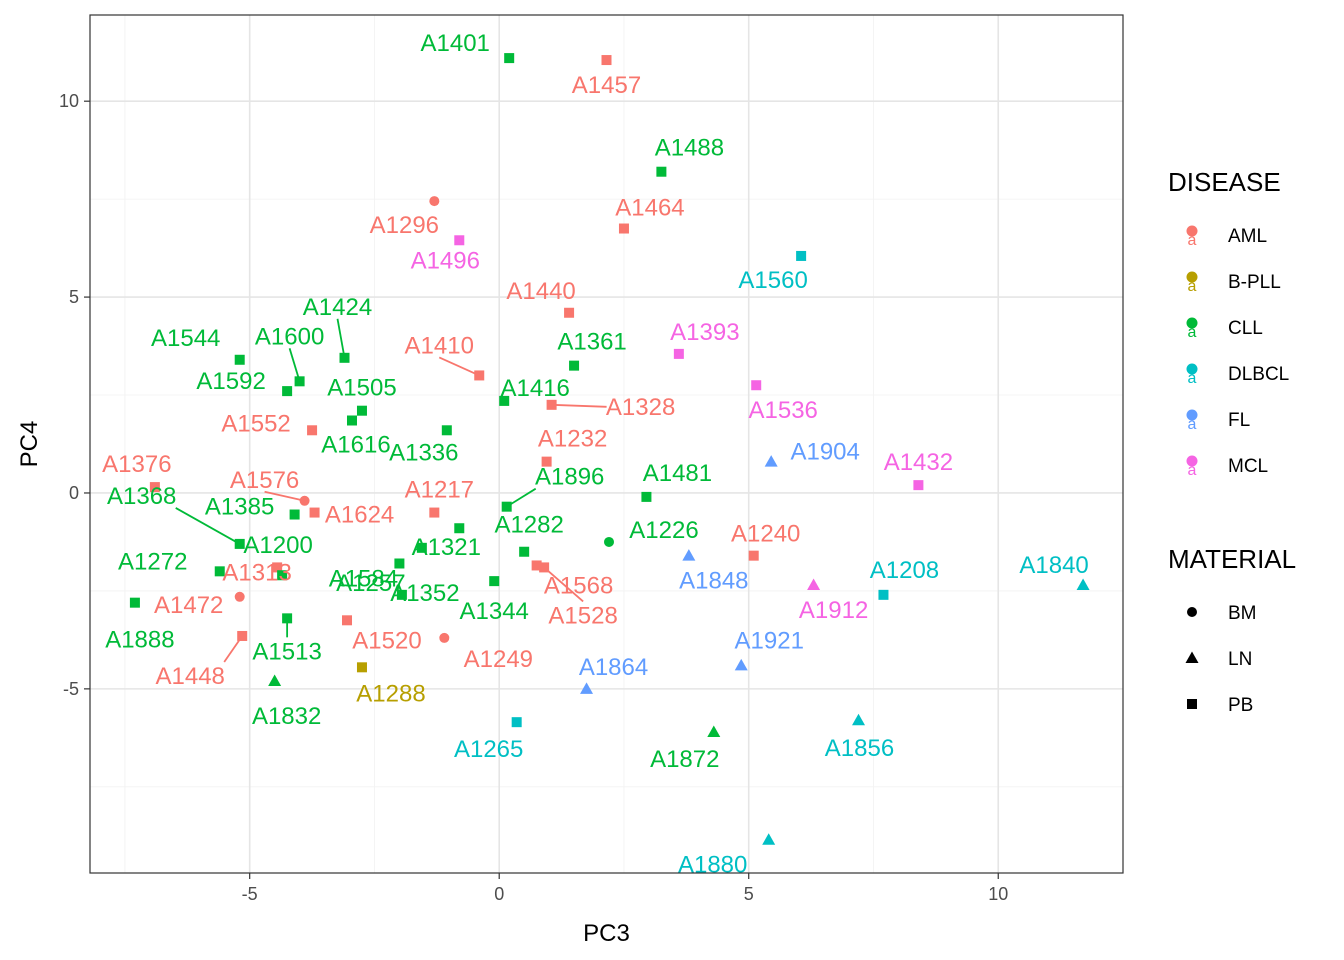  I want to click on x-tick-label: 10, so click(998, 894).